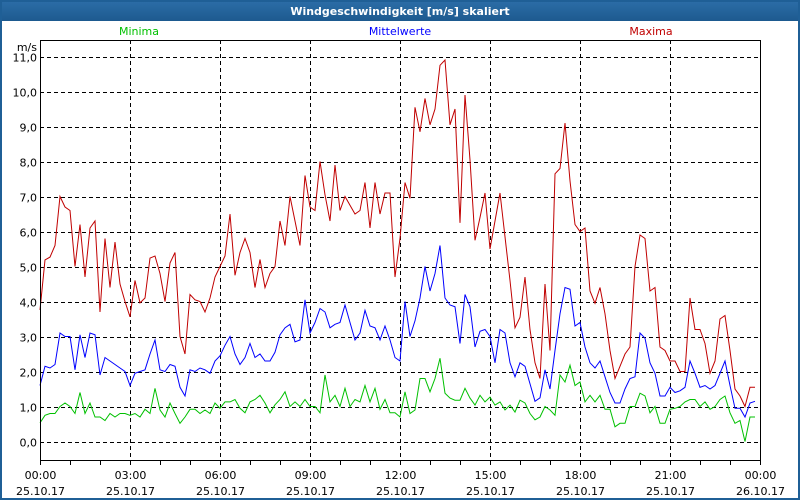  I want to click on y-tick-label: 0,0, so click(29, 443).